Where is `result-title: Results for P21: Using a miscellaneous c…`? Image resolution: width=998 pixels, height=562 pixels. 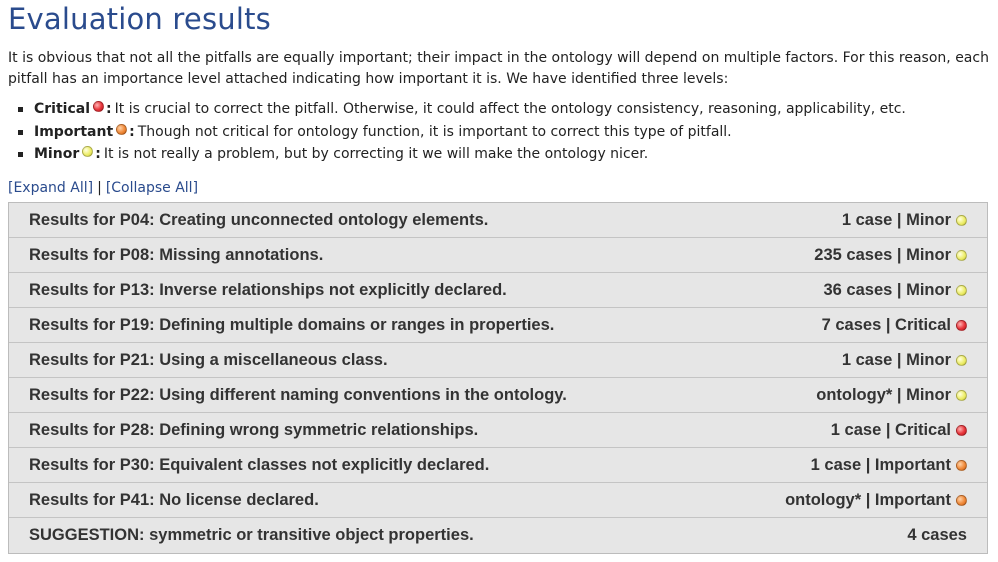
result-title: Results for P21: Using a miscellaneous c… is located at coordinates (208, 359).